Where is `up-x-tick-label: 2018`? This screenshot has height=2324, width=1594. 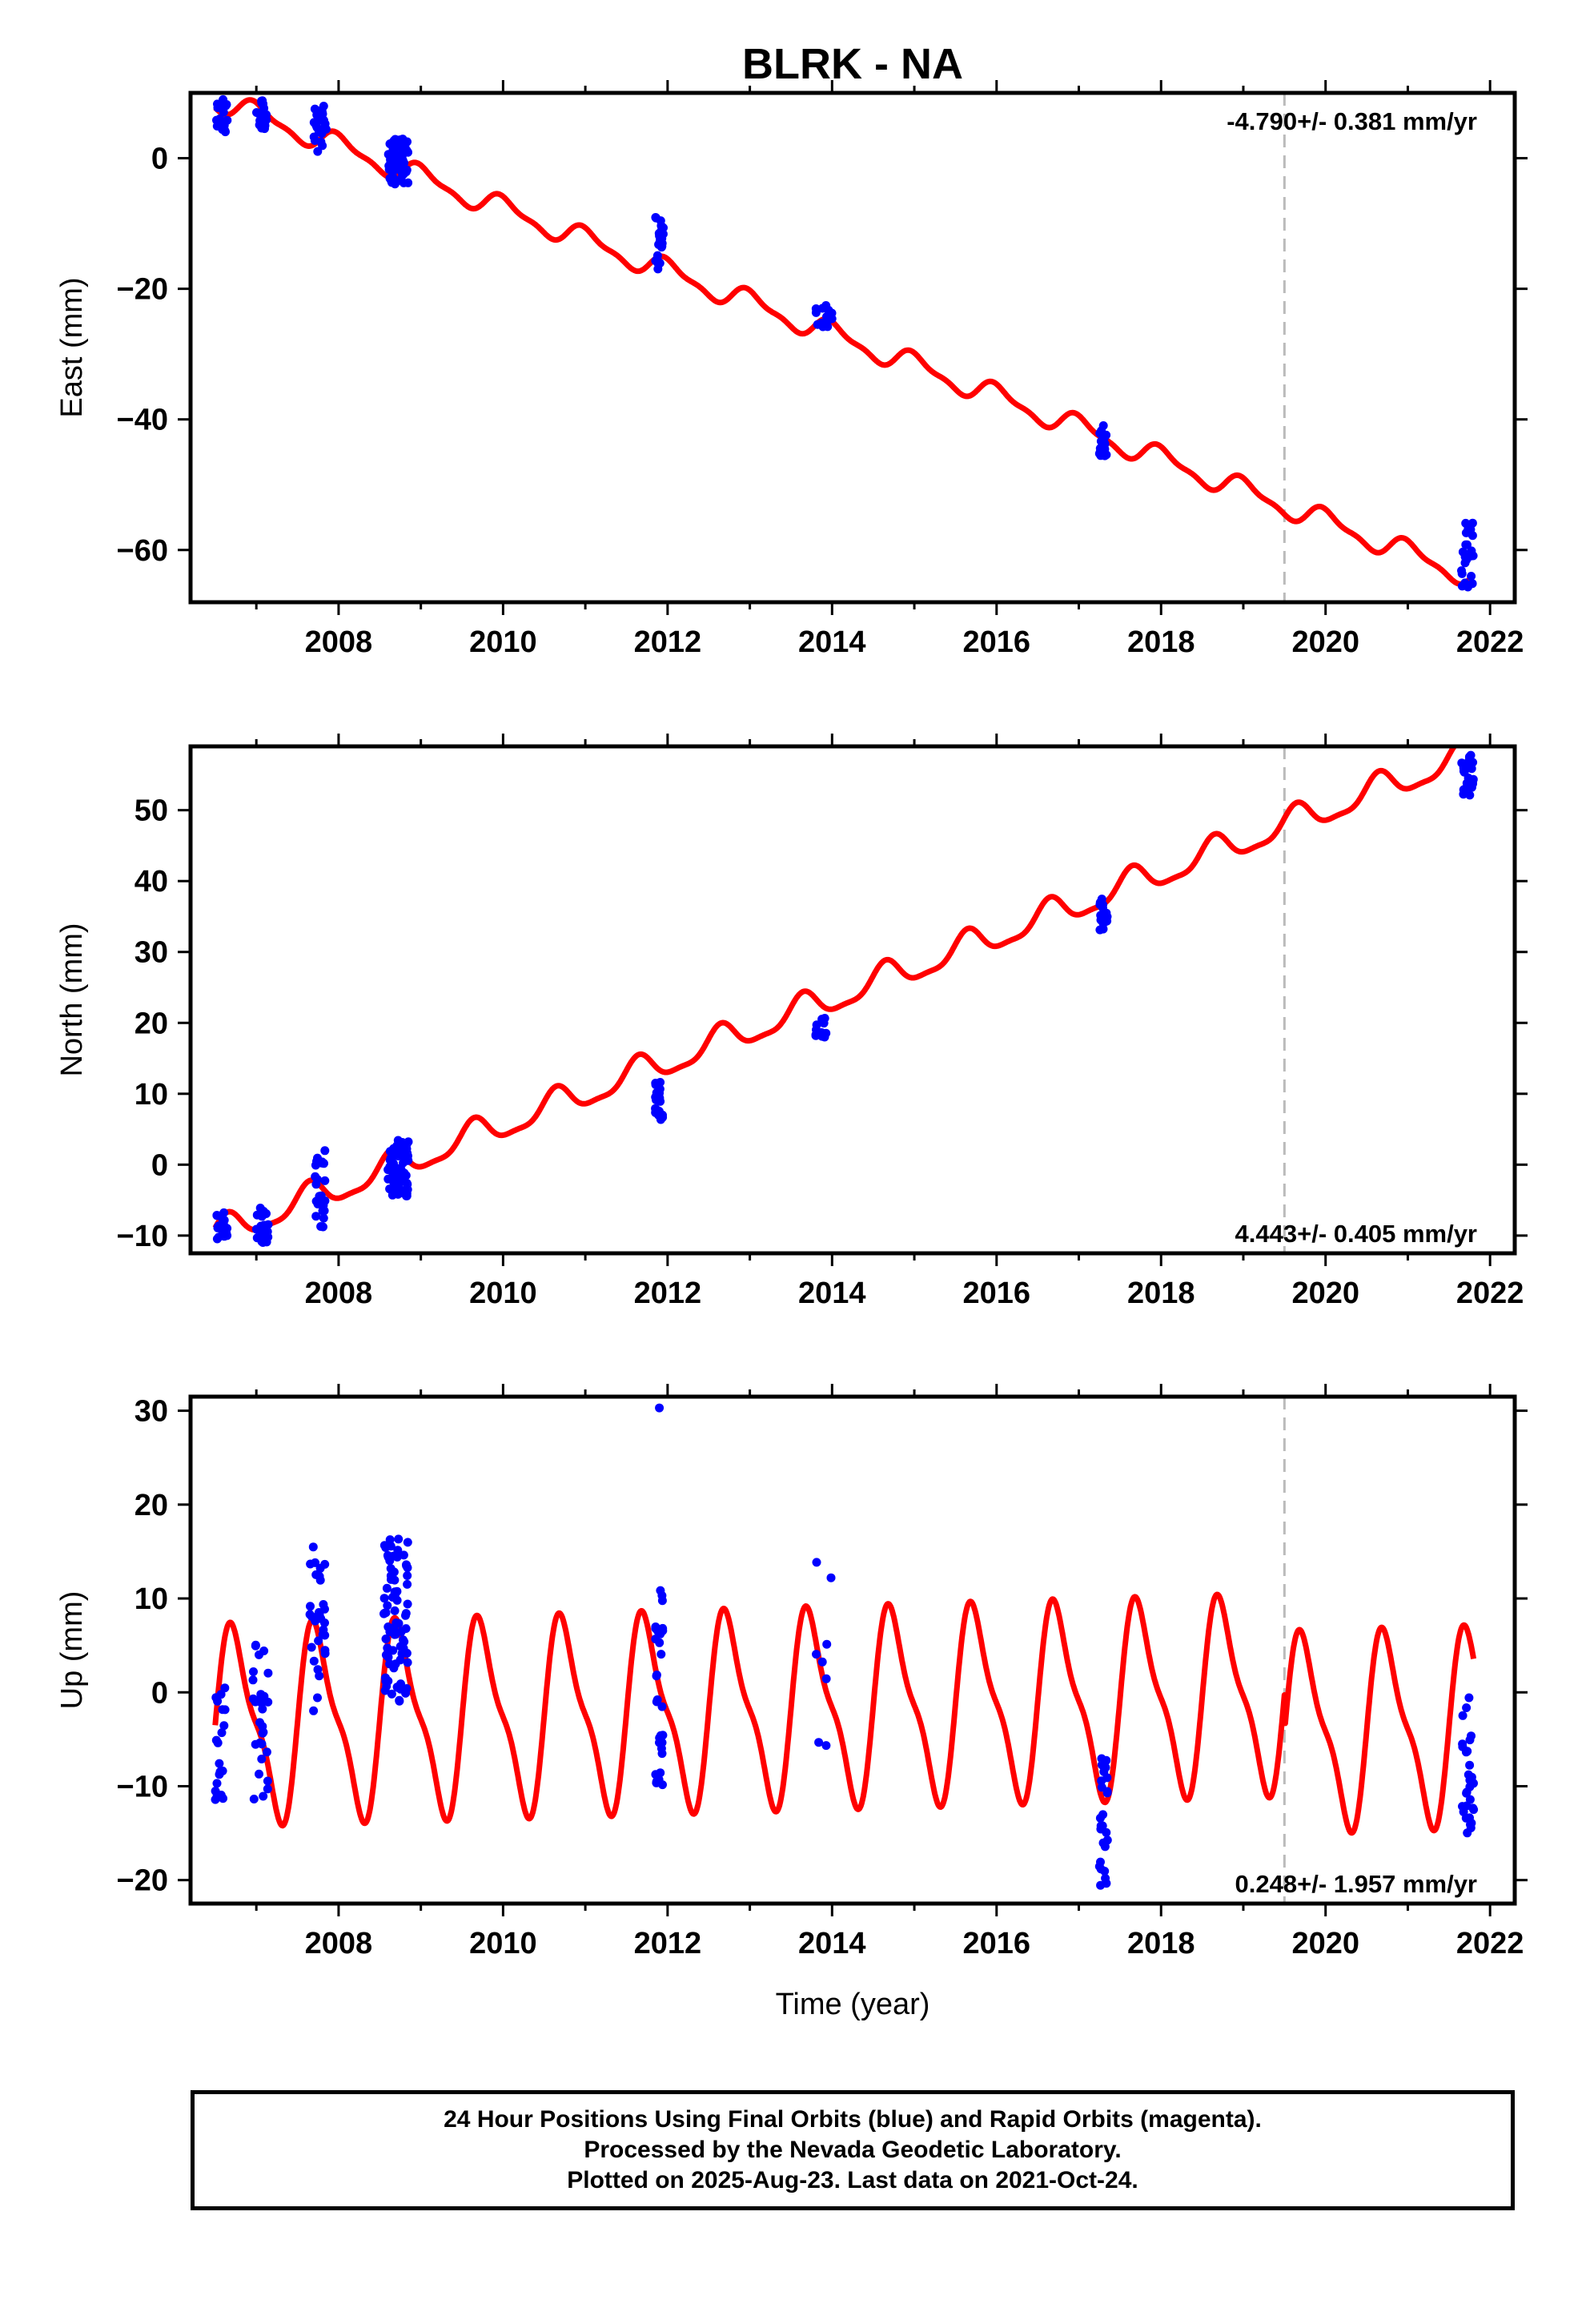 up-x-tick-label: 2018 is located at coordinates (1161, 1943).